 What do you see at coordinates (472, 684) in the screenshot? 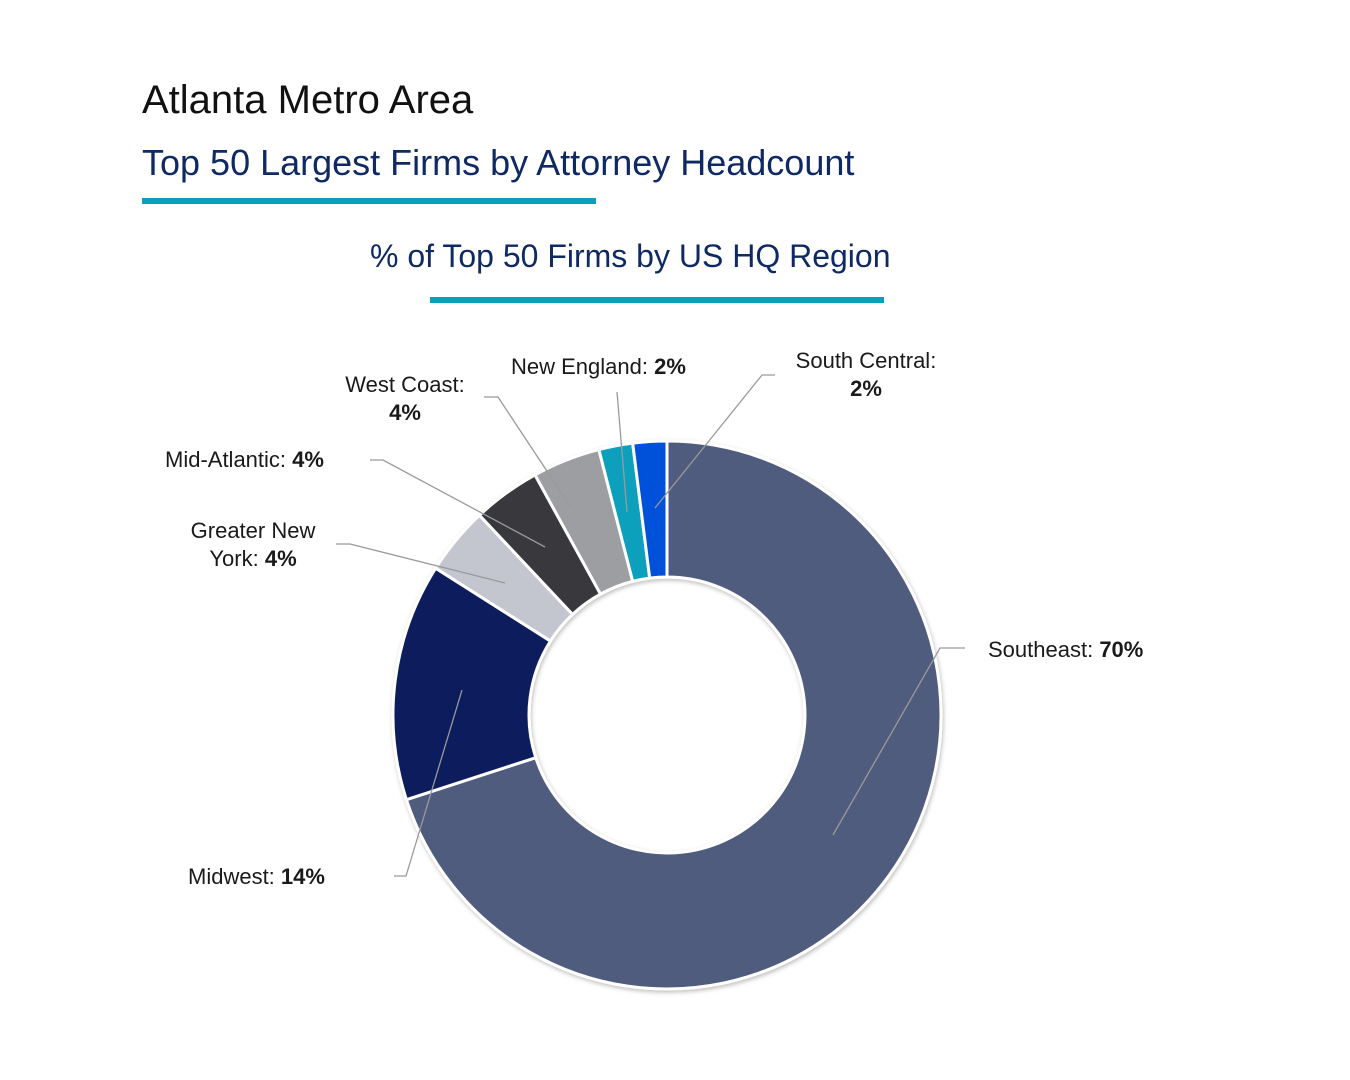
I see `slice-midwest` at bounding box center [472, 684].